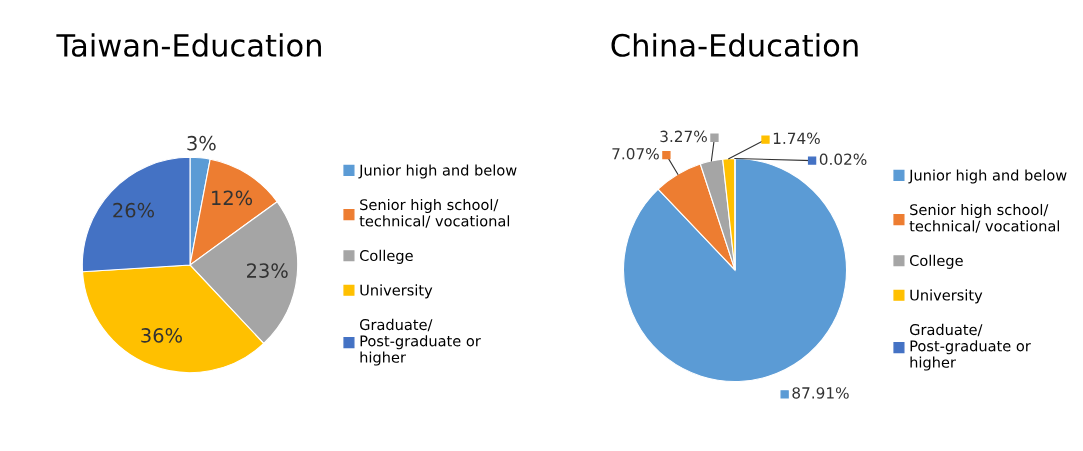 This screenshot has width=1083, height=451. I want to click on chart-title: China-Education, so click(734, 45).